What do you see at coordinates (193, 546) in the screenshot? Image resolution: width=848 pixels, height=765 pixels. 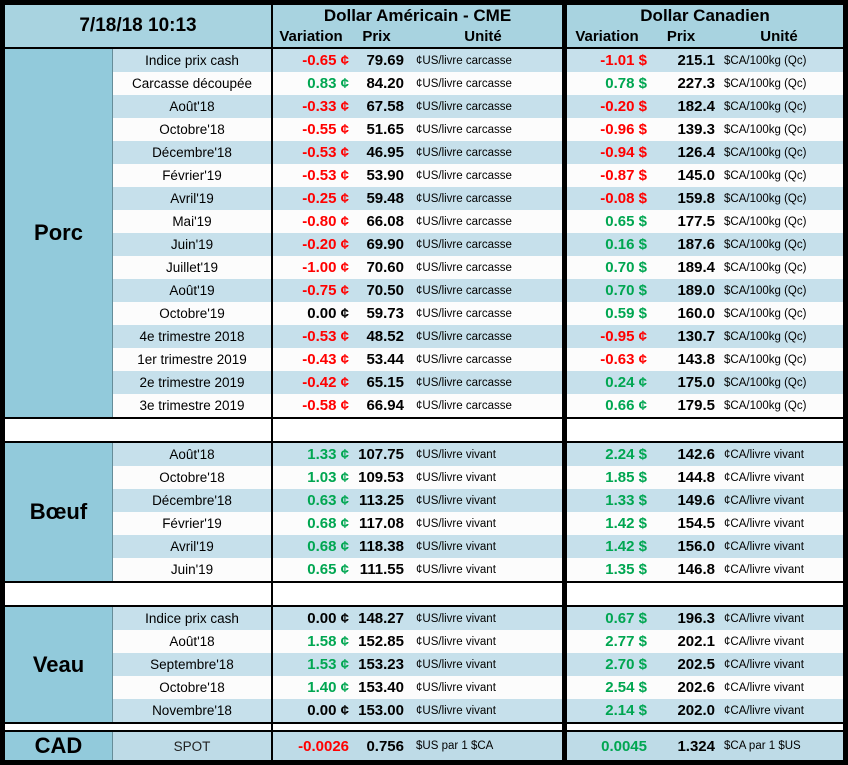 I see `contract-label-cell: Avril'19` at bounding box center [193, 546].